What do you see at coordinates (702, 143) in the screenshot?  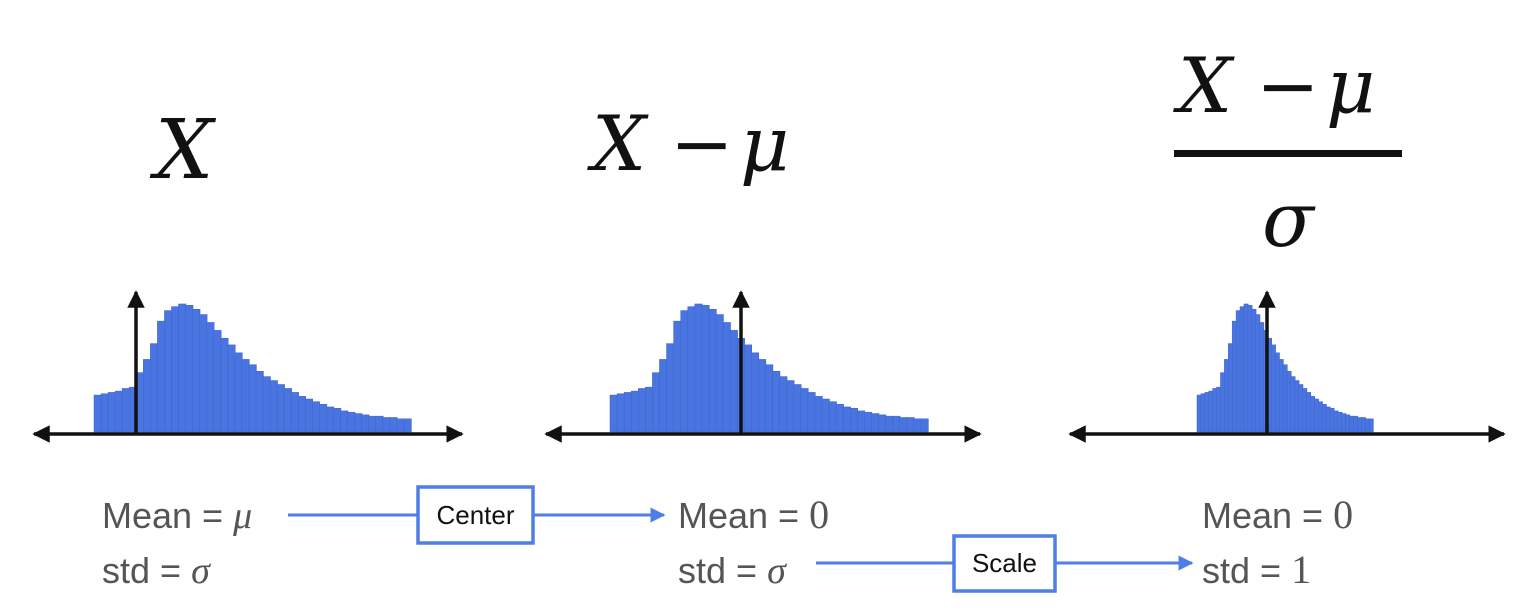 I see `title-mid-op: −` at bounding box center [702, 143].